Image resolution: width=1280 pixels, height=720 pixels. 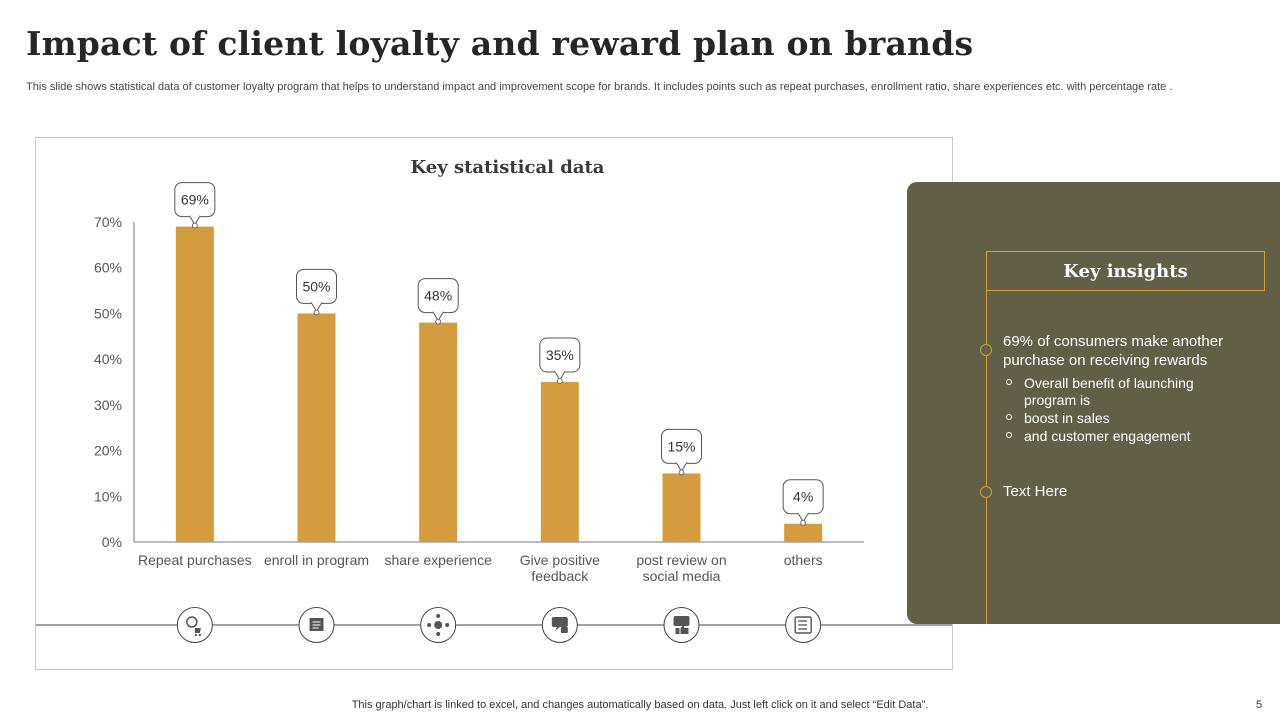 What do you see at coordinates (1259, 705) in the screenshot?
I see `page-number: 5` at bounding box center [1259, 705].